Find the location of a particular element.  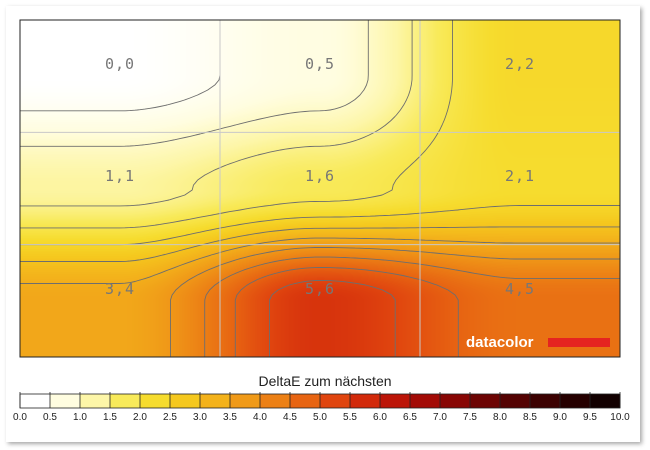

colorbar-tick-label: 8.5 is located at coordinates (530, 417).